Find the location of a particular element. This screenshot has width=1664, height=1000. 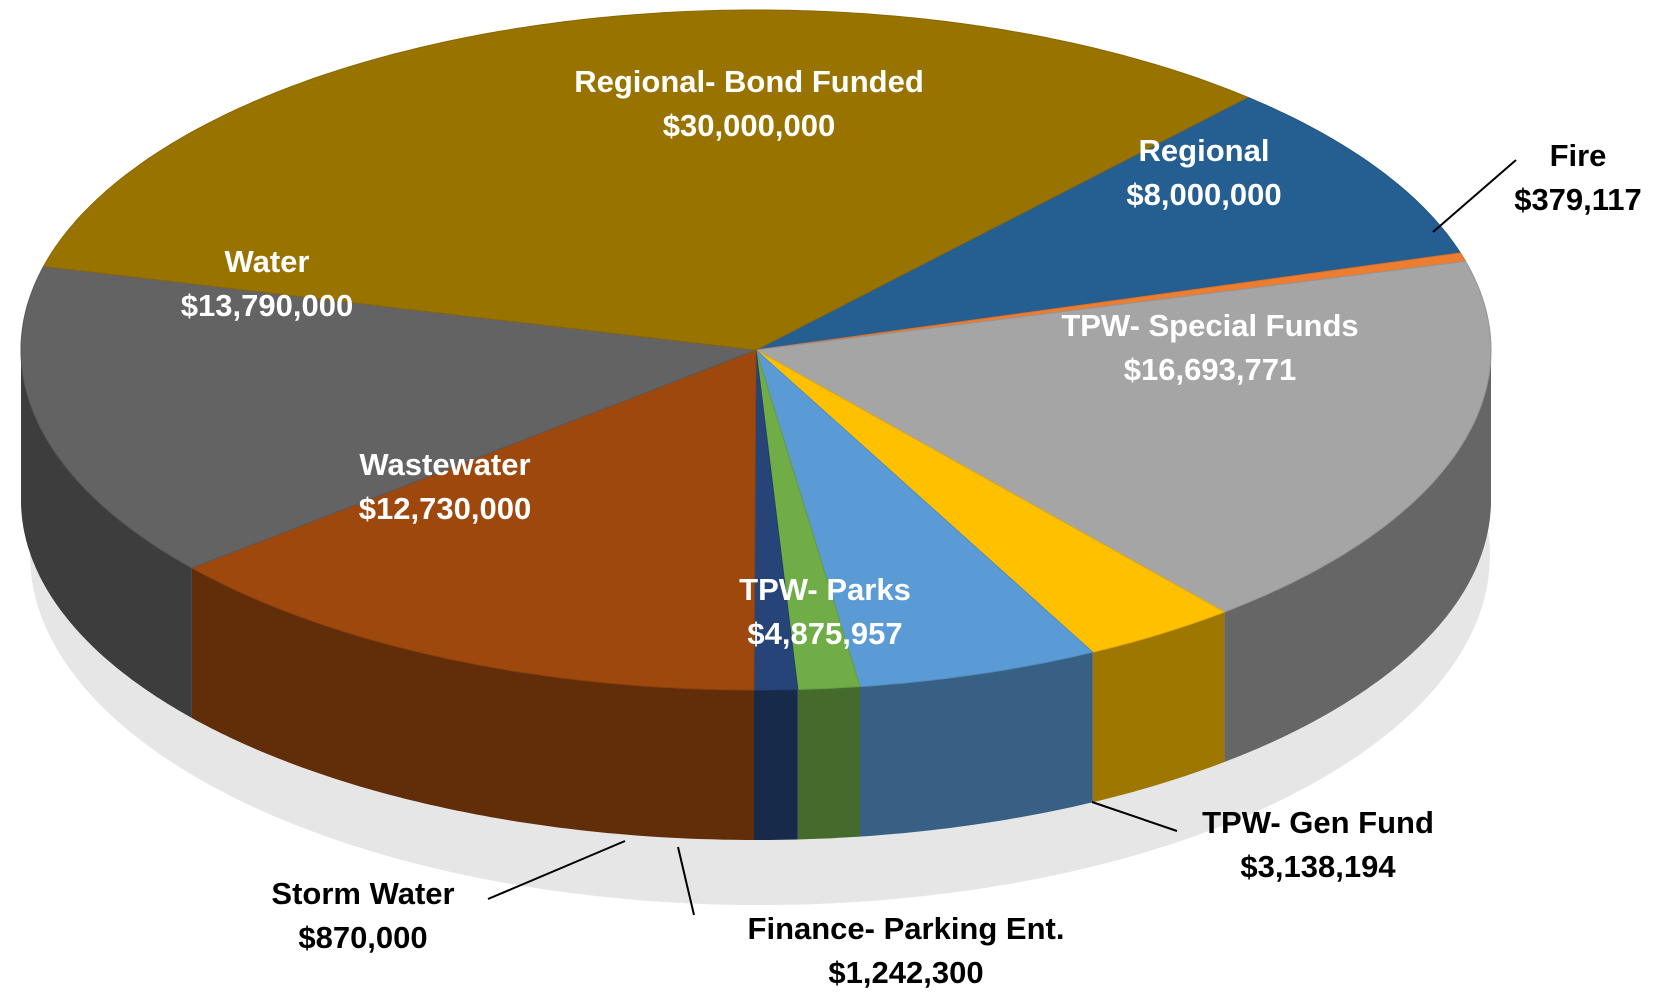

slice-value: $1,242,300 is located at coordinates (905, 972).